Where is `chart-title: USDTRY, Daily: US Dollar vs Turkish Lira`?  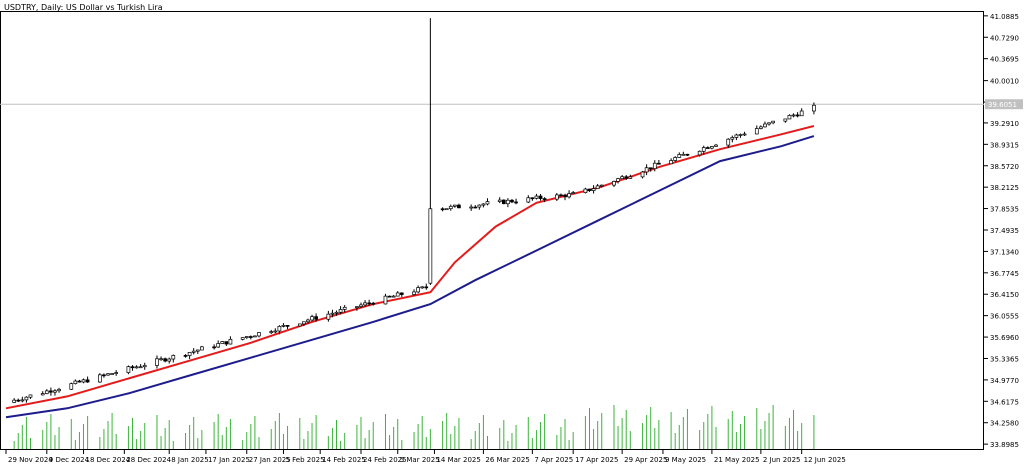 chart-title: USDTRY, Daily: US Dollar vs Turkish Lira is located at coordinates (83, 7).